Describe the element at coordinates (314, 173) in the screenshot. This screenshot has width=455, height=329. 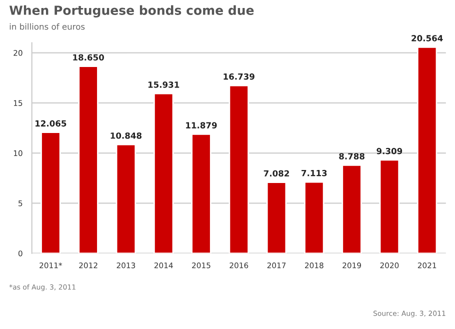
I see `data-label: 7.113` at that location.